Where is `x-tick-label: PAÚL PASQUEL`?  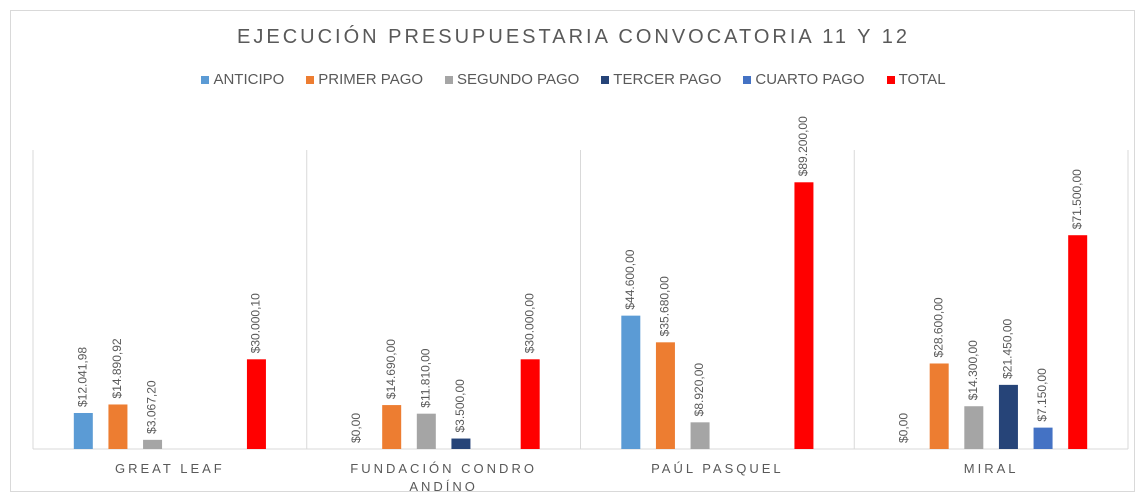
x-tick-label: PAÚL PASQUEL is located at coordinates (717, 468).